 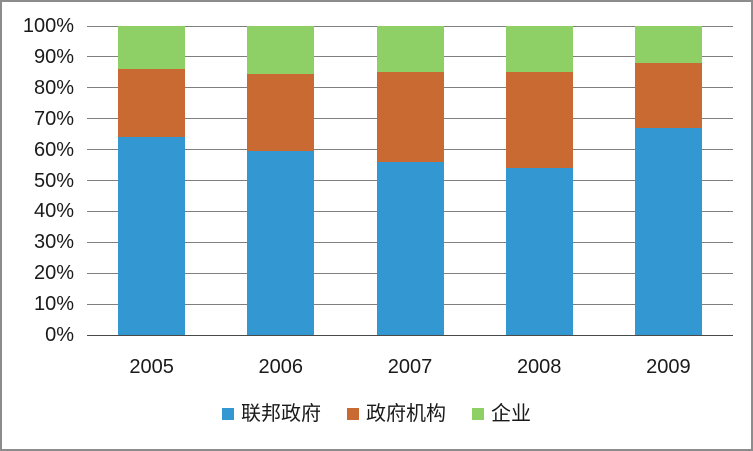 What do you see at coordinates (53, 118) in the screenshot?
I see `y-axis-tick-label: 70%` at bounding box center [53, 118].